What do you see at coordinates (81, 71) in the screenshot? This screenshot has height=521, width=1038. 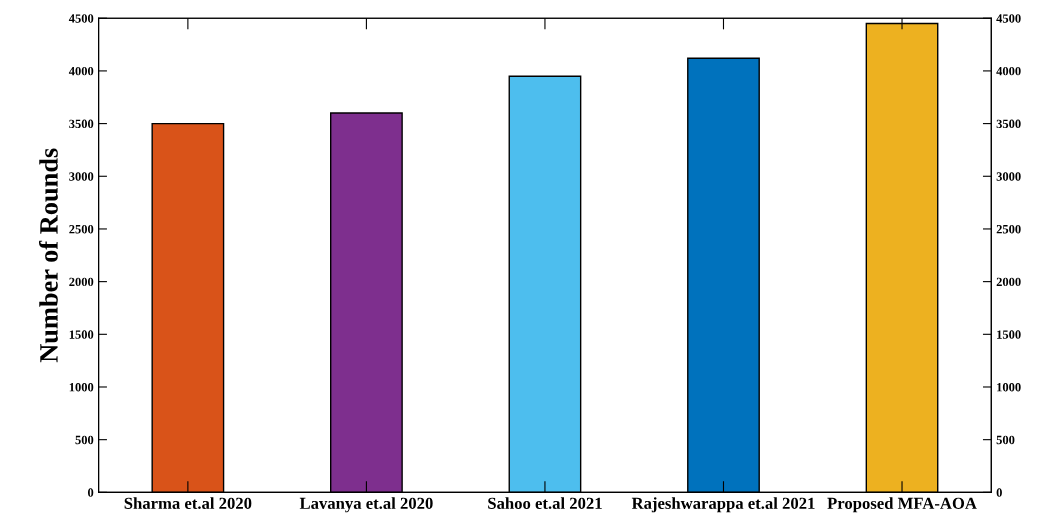 I see `y-tick-label: 4000` at bounding box center [81, 71].